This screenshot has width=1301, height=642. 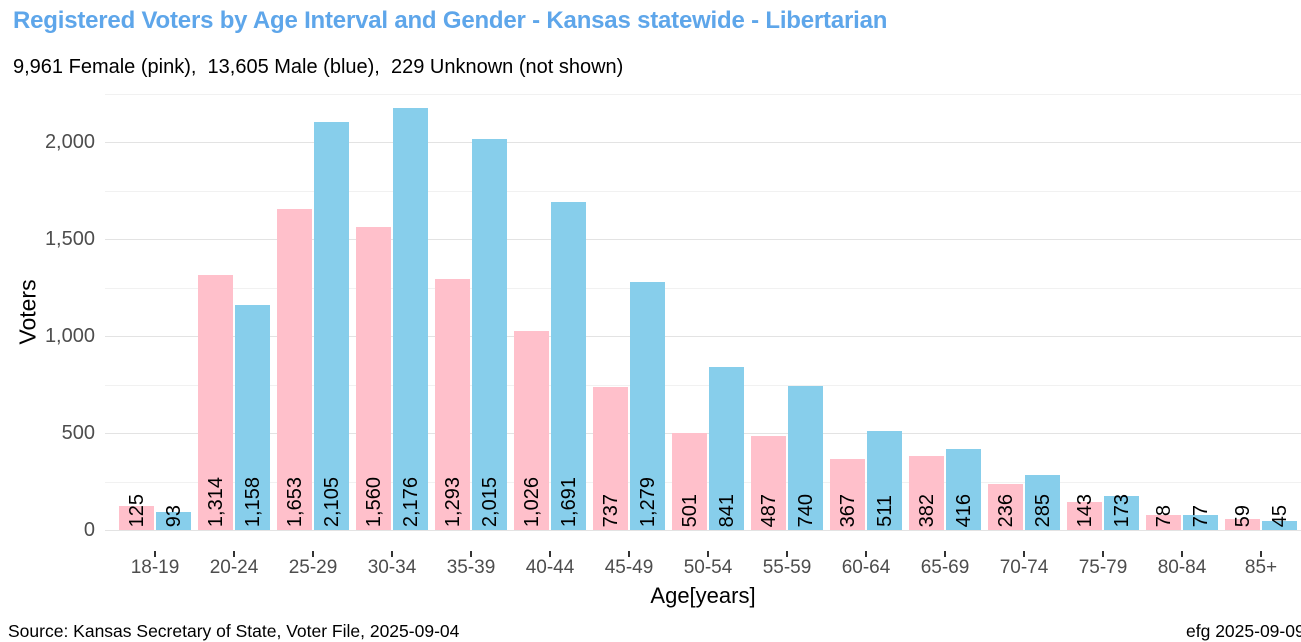 I want to click on bar-value-label-female-55-59: 487, so click(x=768, y=510).